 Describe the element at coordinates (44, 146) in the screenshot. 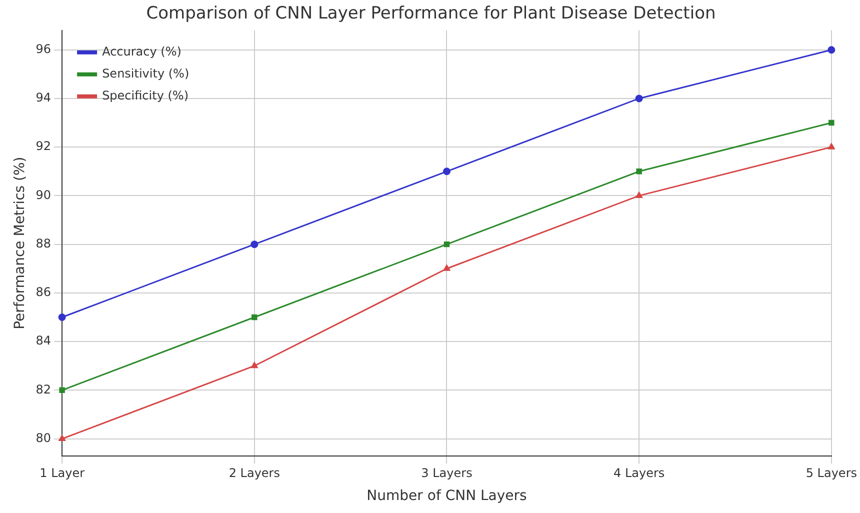

I see `y-tick-label: 92` at that location.